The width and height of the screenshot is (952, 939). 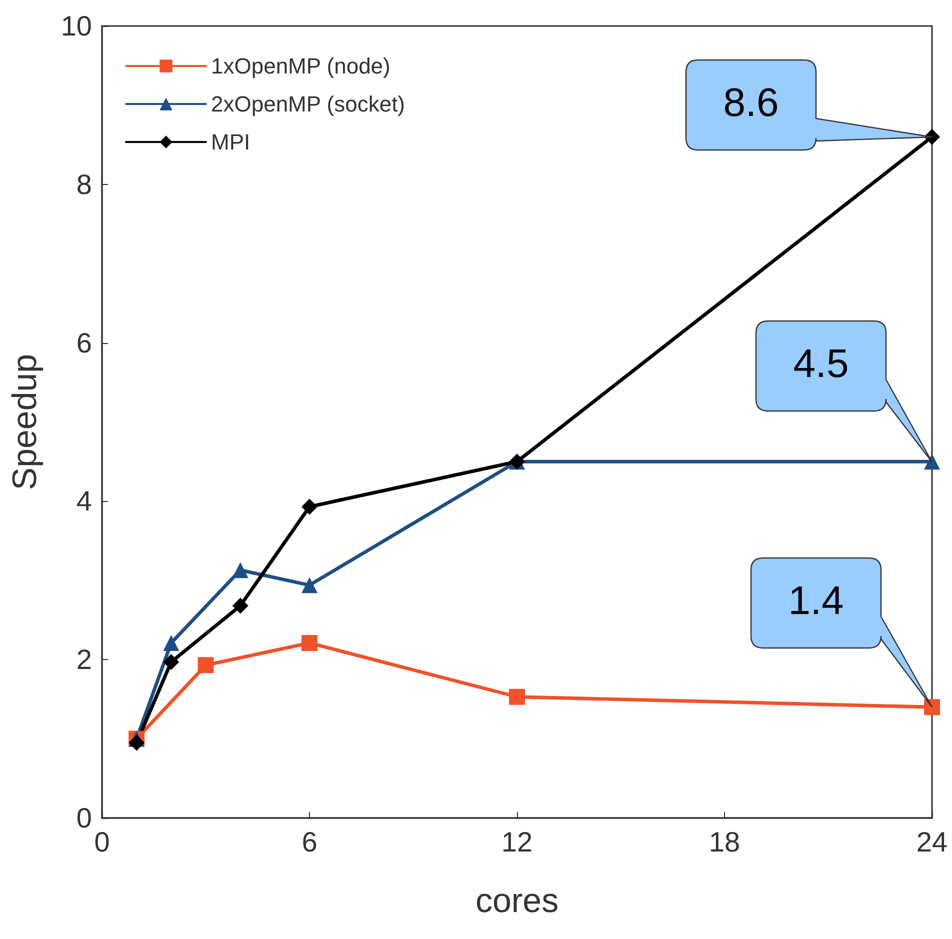 I want to click on annotation: 8.6, so click(x=751, y=103).